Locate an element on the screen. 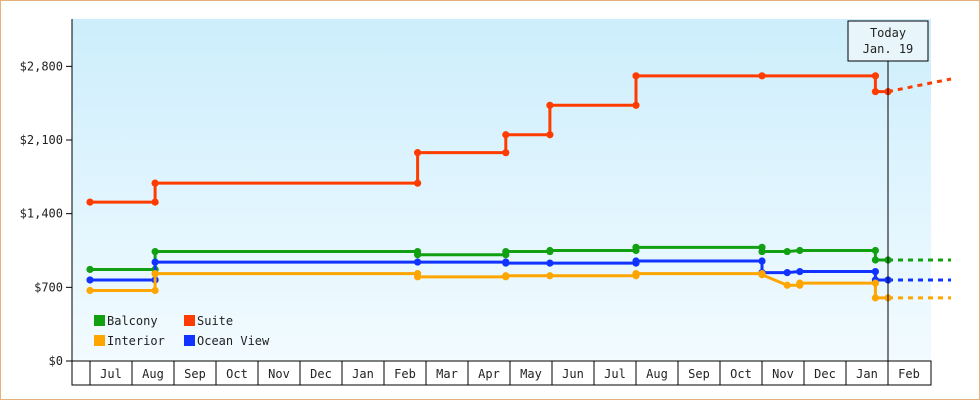  legend: Balcony Suite Interior Ocean View is located at coordinates (182, 331).